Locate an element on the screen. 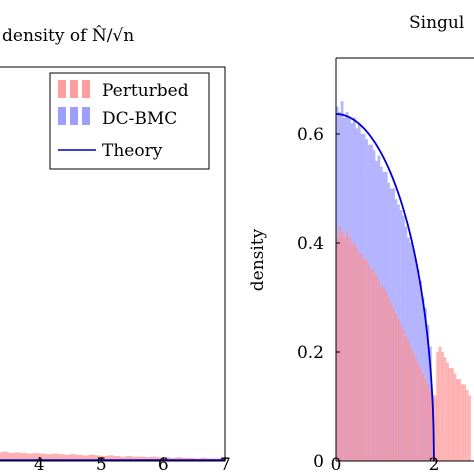 This screenshot has height=474, width=474. legend-swatch-dc-bmc is located at coordinates (74, 116).